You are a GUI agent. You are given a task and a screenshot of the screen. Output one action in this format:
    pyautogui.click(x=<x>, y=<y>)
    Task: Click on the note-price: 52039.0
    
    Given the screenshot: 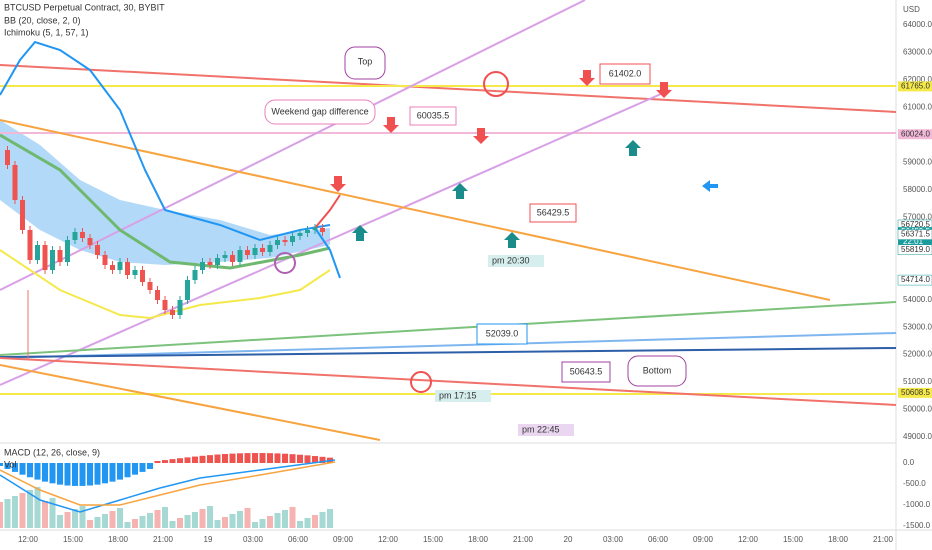 What is the action you would take?
    pyautogui.click(x=502, y=333)
    